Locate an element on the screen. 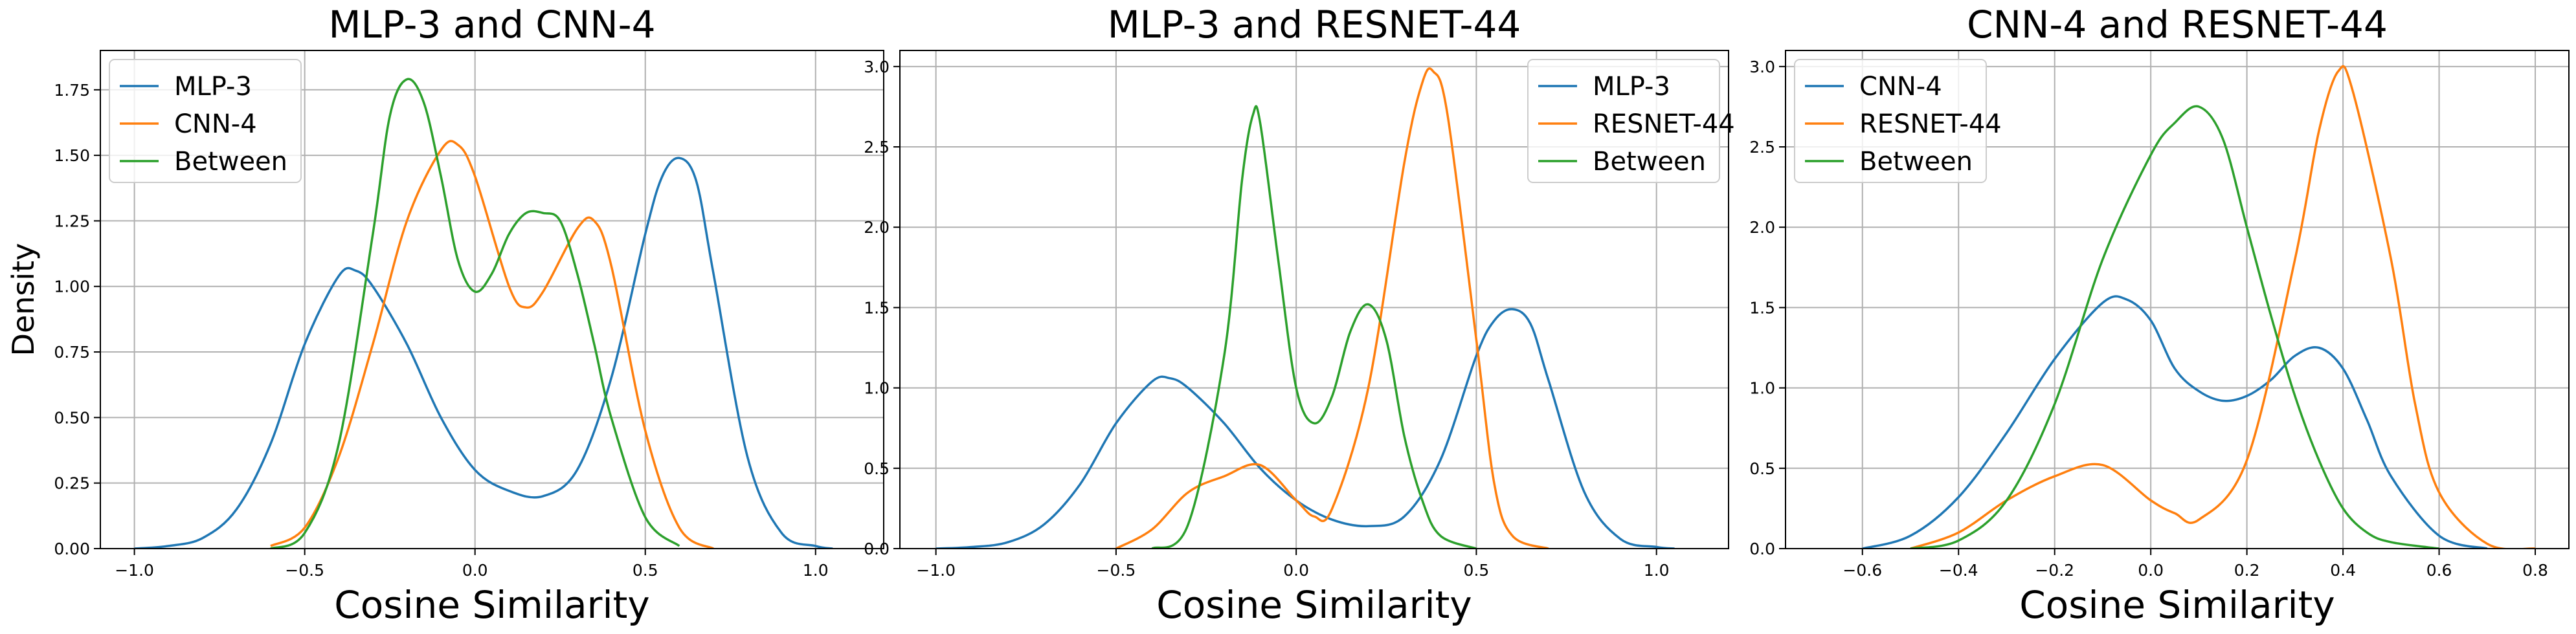 The height and width of the screenshot is (634, 2576). y-tick-label: 1.75 is located at coordinates (72, 90).